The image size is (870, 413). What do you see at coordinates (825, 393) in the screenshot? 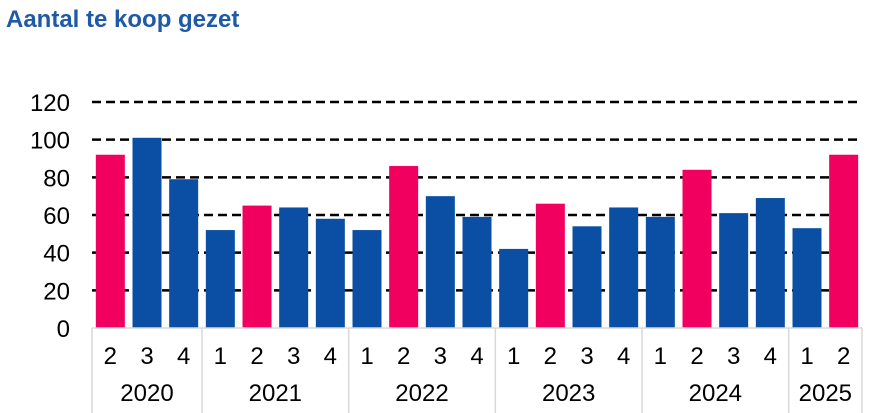
I see `x-tick-label-year: 2025` at bounding box center [825, 393].